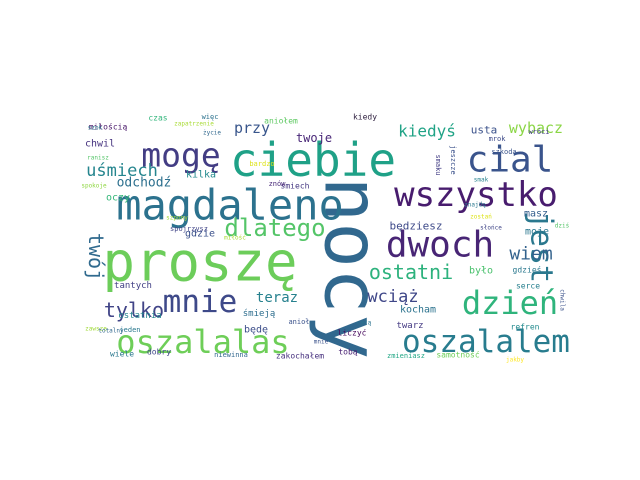 The width and height of the screenshot is (640, 480). Describe the element at coordinates (118, 198) in the screenshot. I see `cloud-word: oczy` at that location.